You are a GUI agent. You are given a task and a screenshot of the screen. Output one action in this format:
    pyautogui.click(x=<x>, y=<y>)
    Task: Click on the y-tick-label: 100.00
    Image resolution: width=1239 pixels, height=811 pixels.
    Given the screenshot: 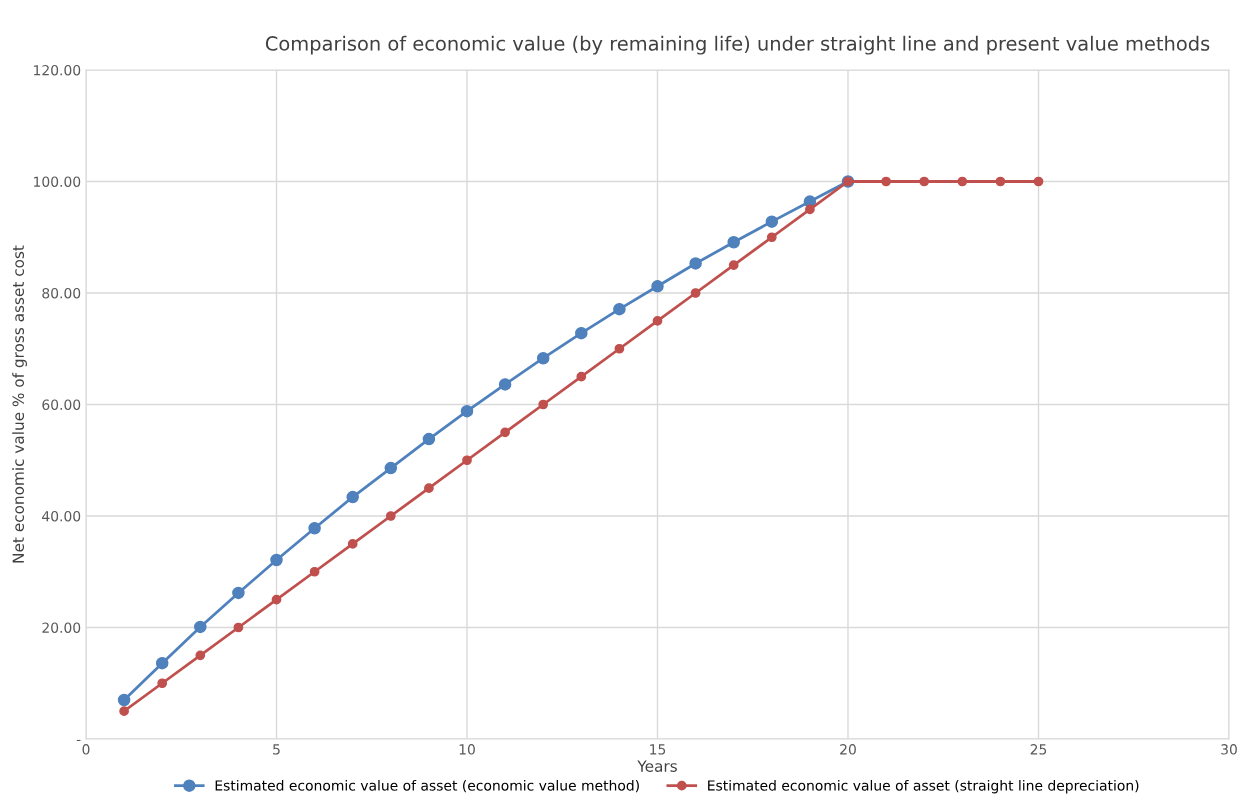 What is the action you would take?
    pyautogui.click(x=57, y=181)
    